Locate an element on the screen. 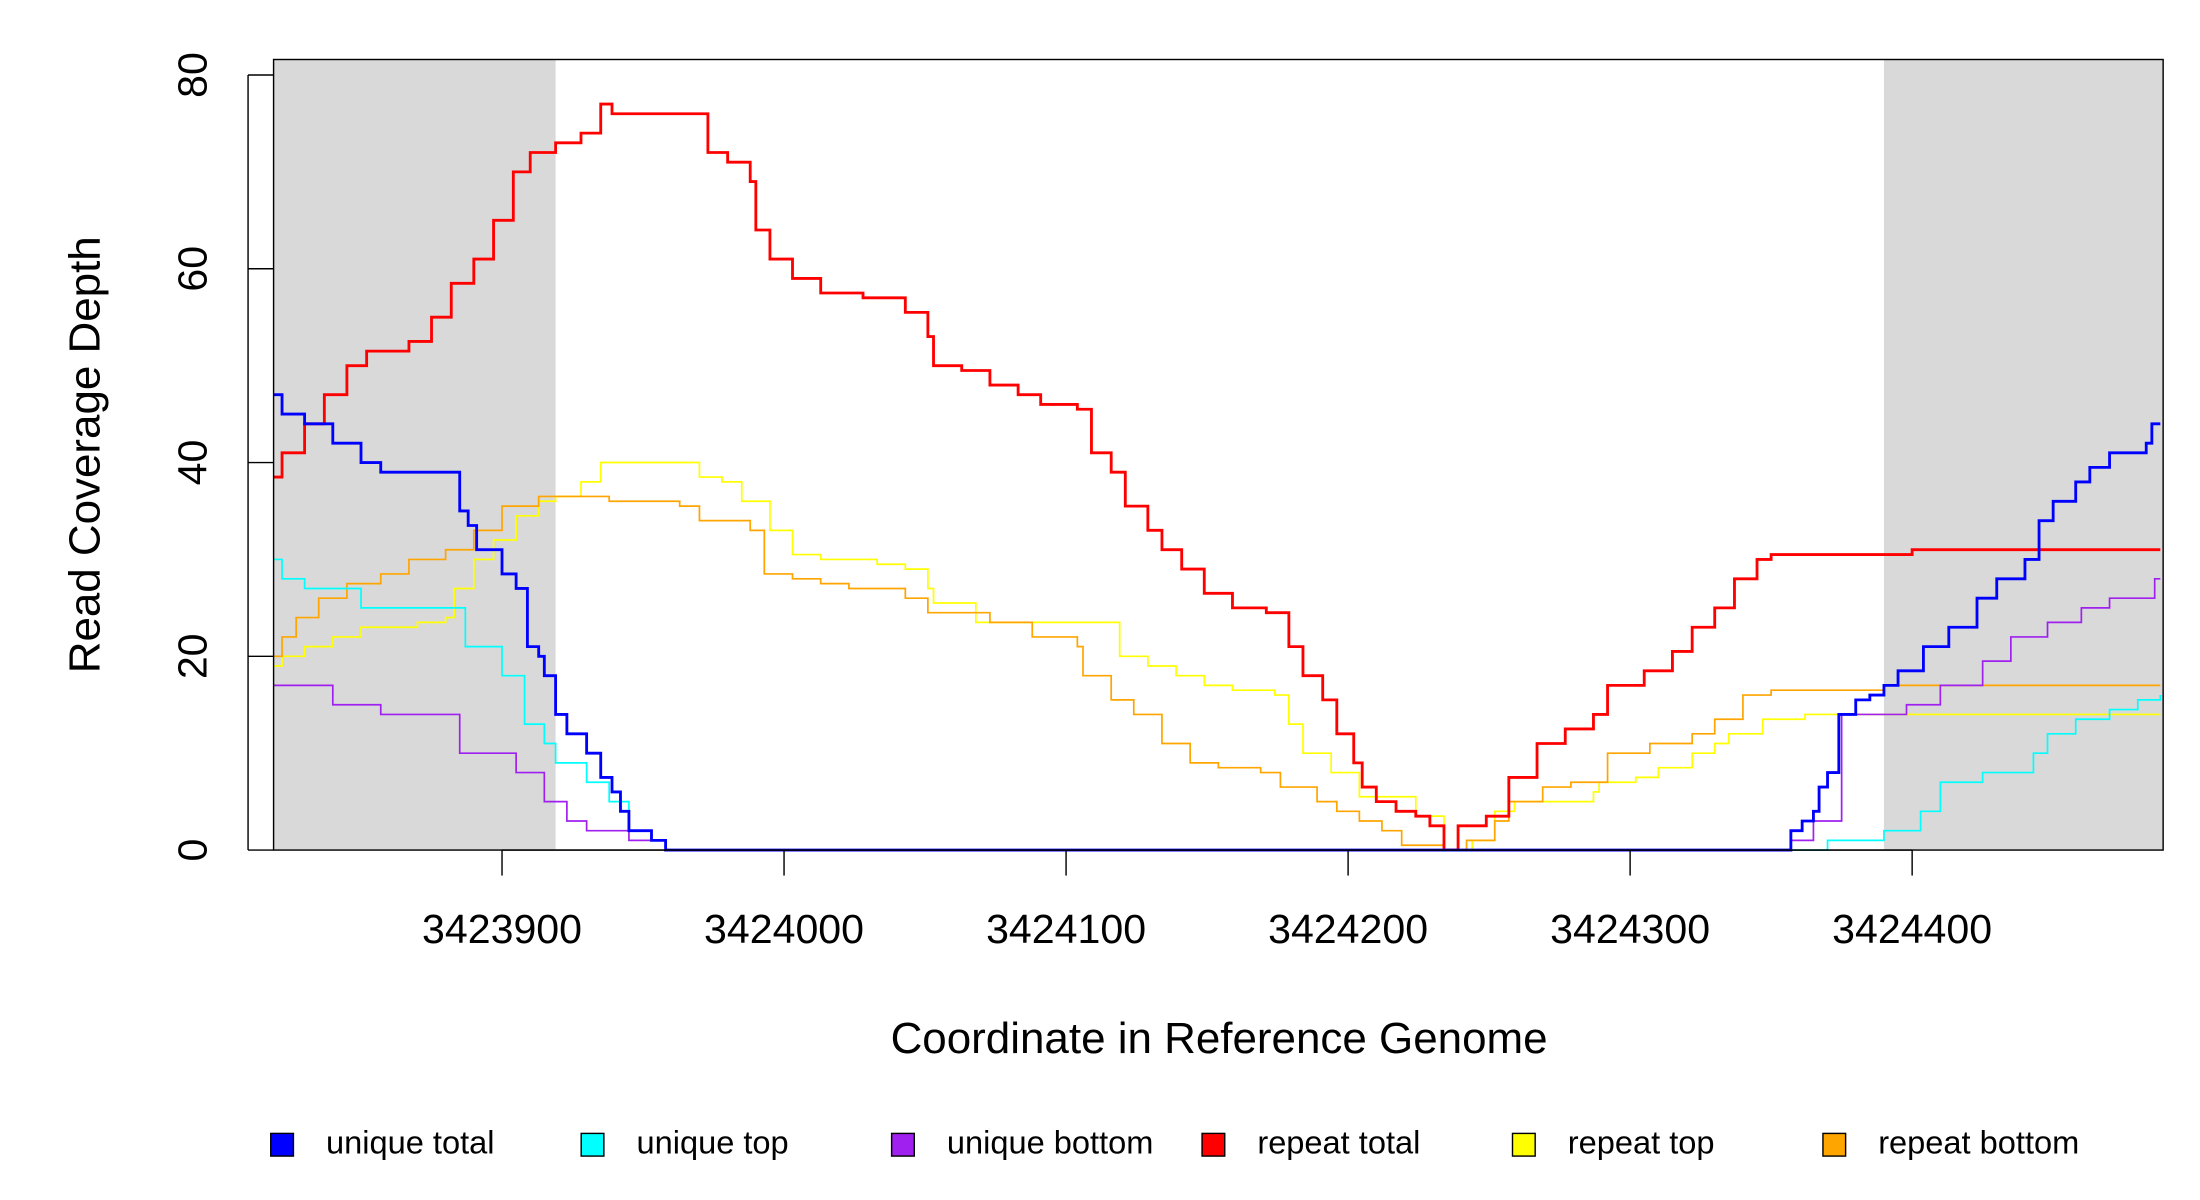 The image size is (2200, 1200). legend-label: repeat total is located at coordinates (1338, 1141).